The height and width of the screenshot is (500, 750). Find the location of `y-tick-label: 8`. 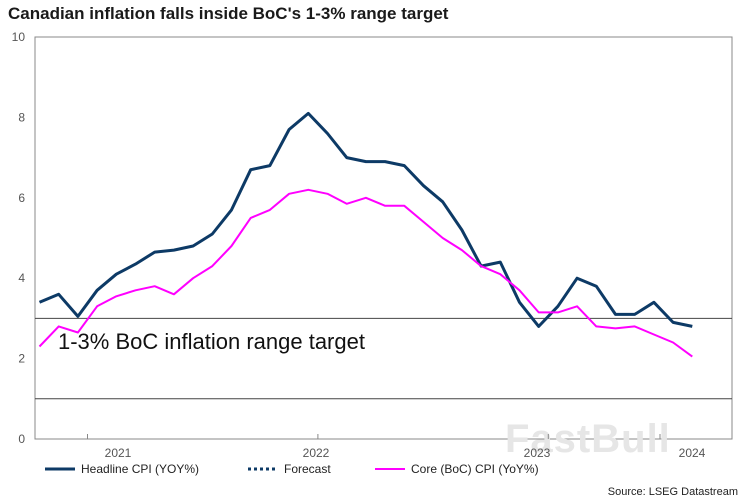

y-tick-label: 8 is located at coordinates (21, 117).